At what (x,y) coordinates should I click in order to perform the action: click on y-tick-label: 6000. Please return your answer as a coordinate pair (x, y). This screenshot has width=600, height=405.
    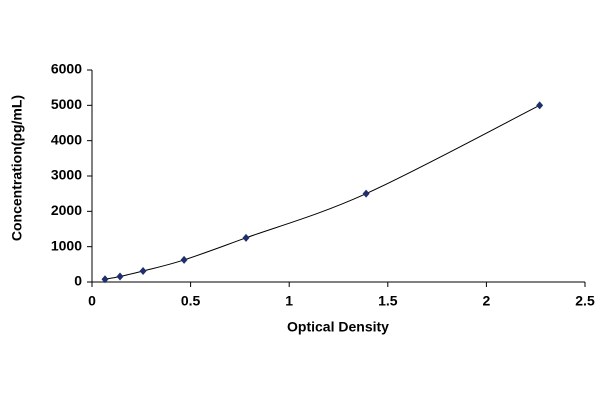
    Looking at the image, I should click on (66, 69).